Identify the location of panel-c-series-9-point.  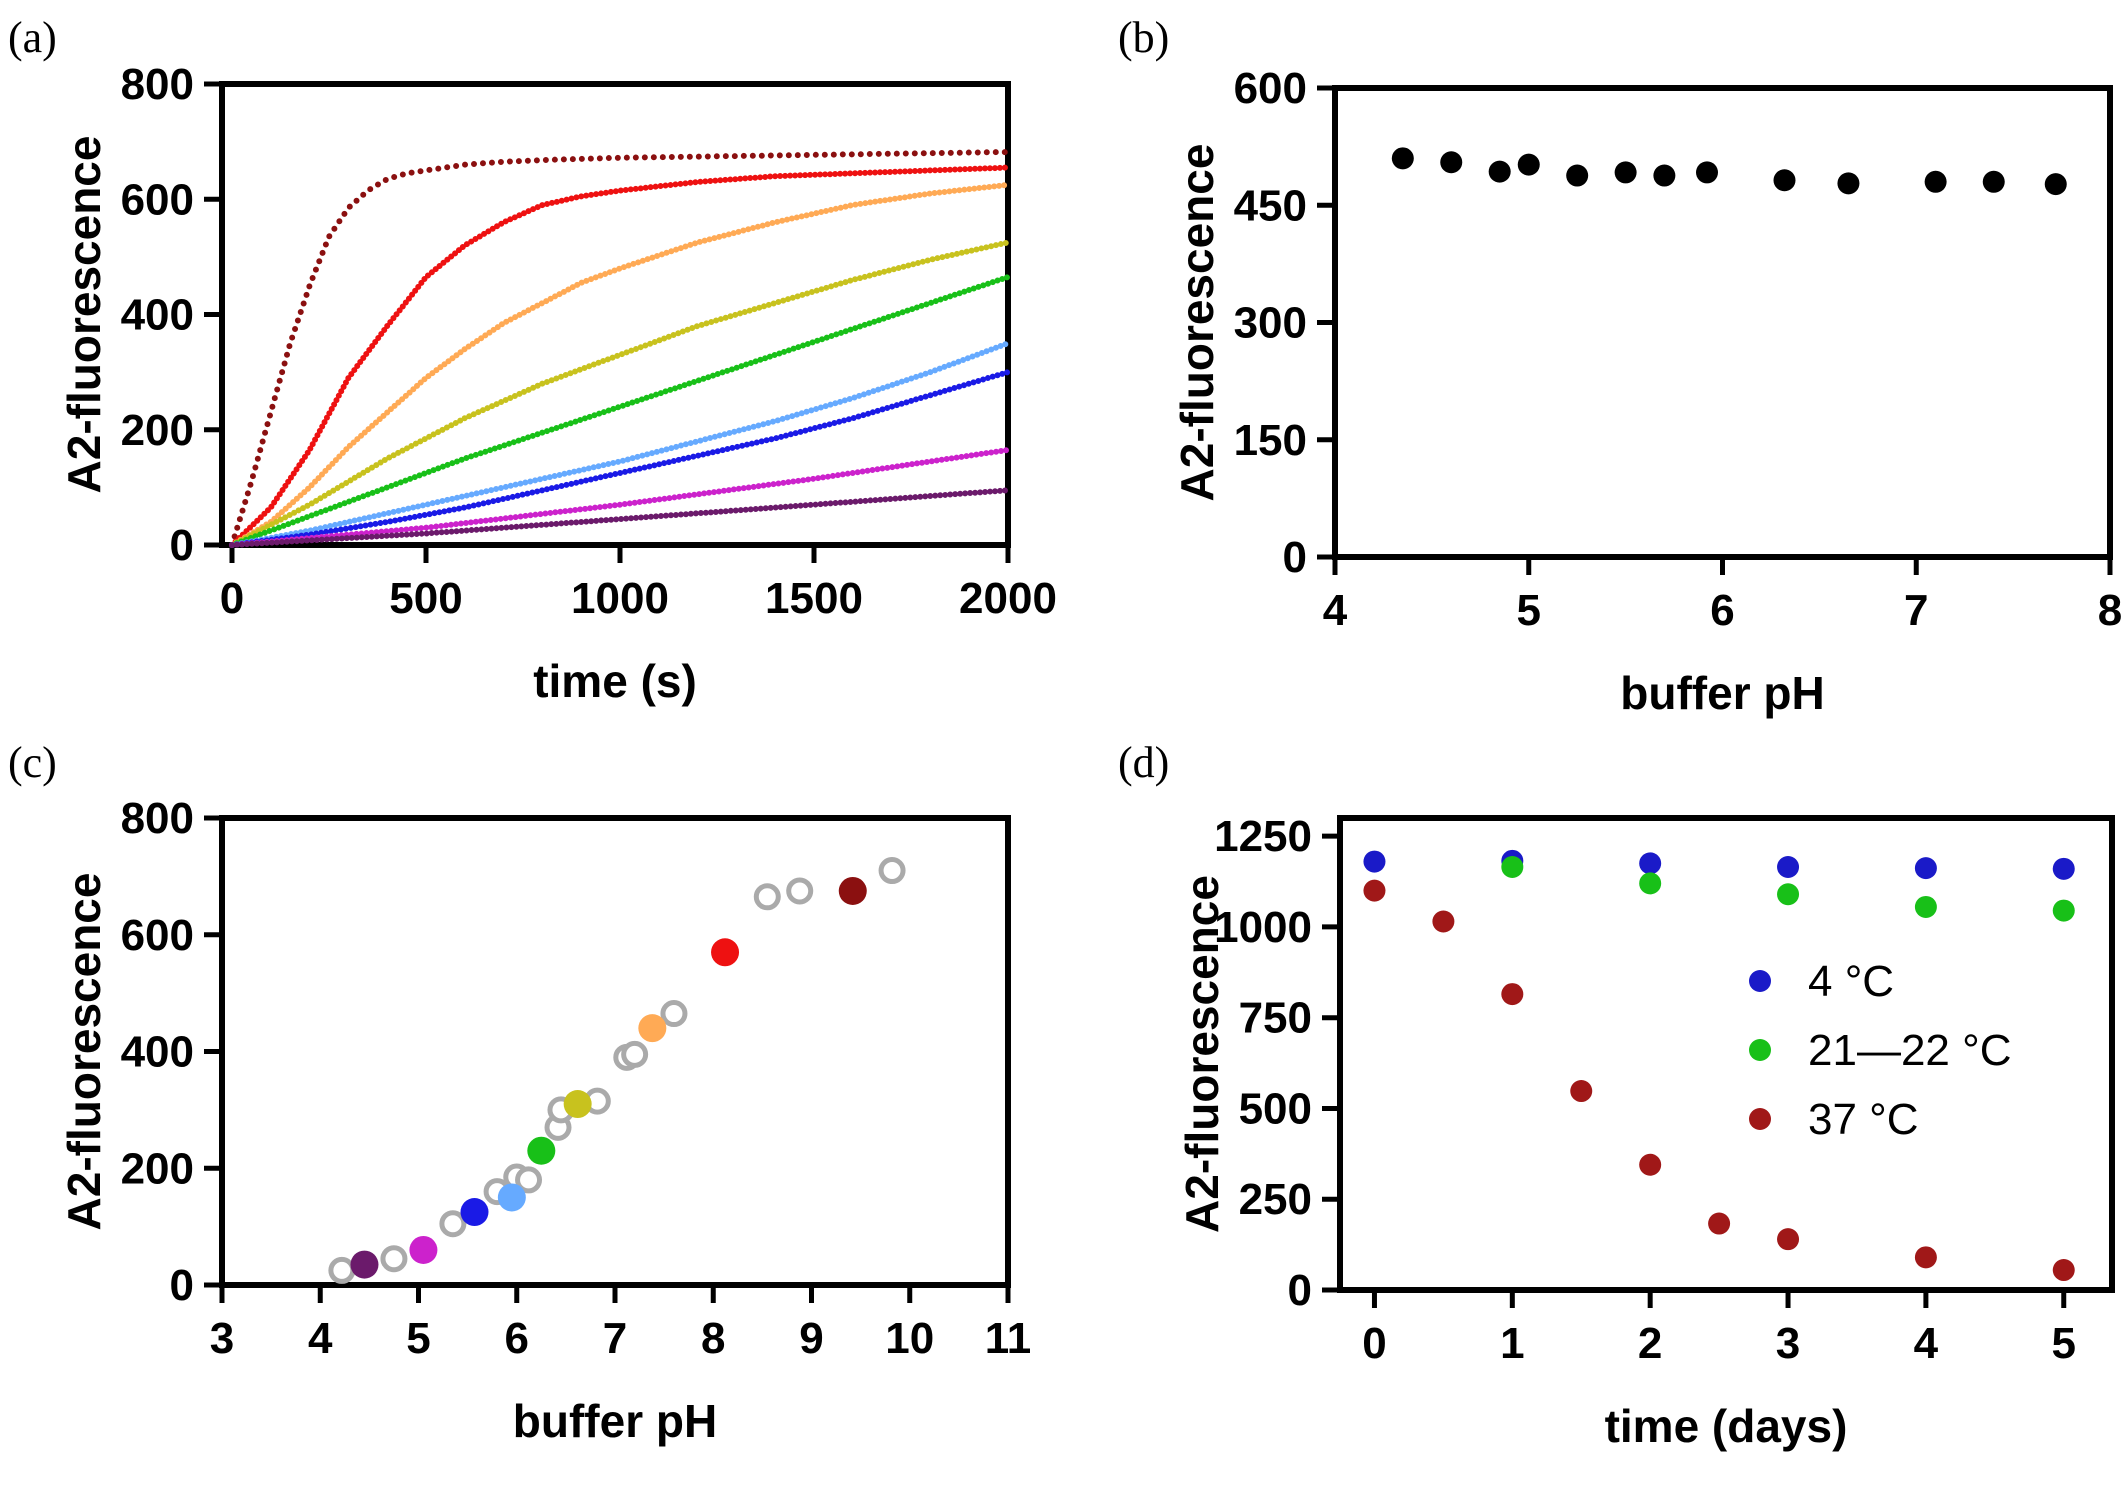
(852, 890).